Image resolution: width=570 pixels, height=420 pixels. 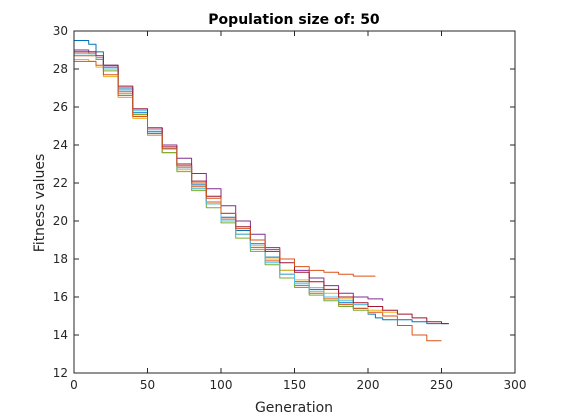 I want to click on y-tick-label: 30, so click(x=60, y=31).